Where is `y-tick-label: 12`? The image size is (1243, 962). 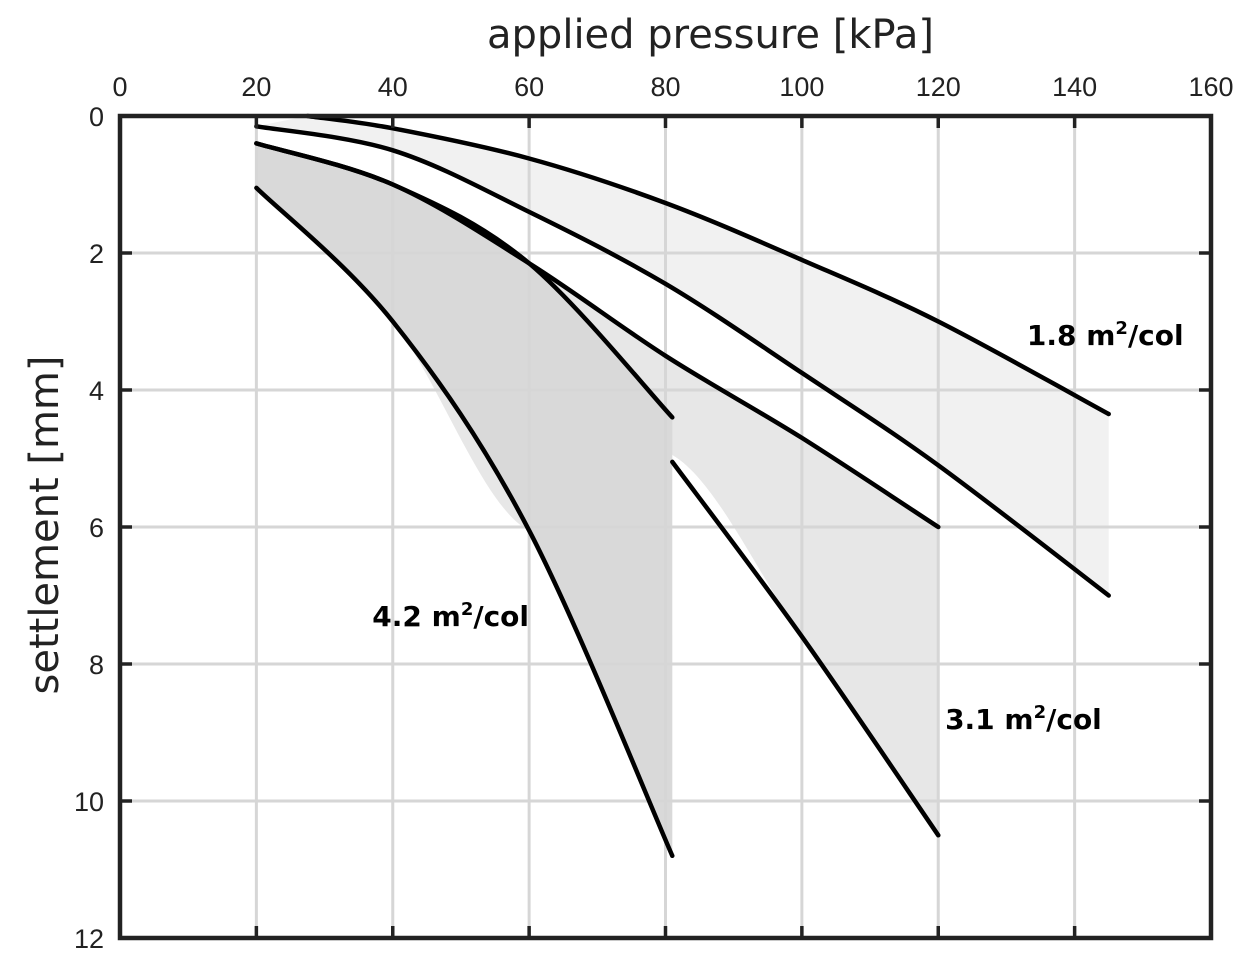
y-tick-label: 12 is located at coordinates (89, 939).